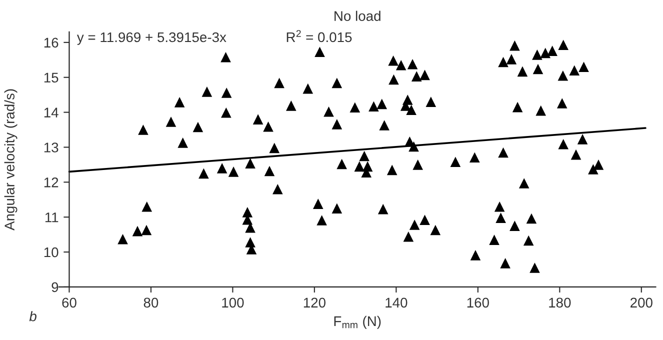 This screenshot has height=340, width=663. Describe the element at coordinates (357, 15) in the screenshot. I see `chart-title: No load` at that location.